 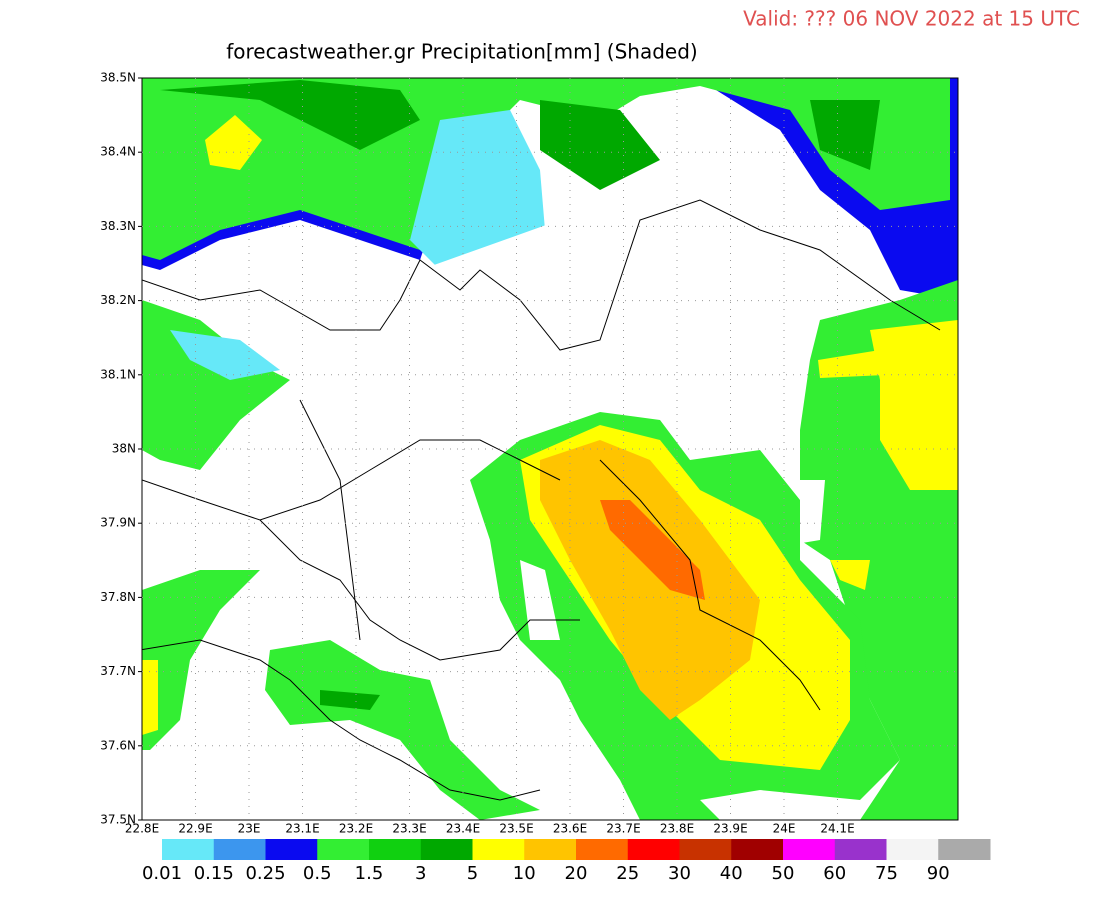 I want to click on legend-label: 40, so click(x=731, y=873).